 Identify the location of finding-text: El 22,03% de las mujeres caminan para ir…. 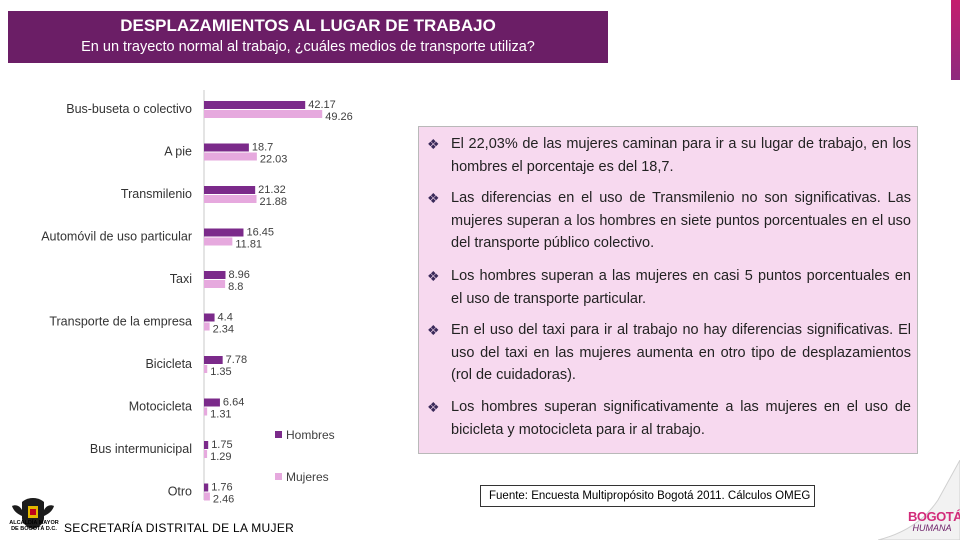
(681, 155).